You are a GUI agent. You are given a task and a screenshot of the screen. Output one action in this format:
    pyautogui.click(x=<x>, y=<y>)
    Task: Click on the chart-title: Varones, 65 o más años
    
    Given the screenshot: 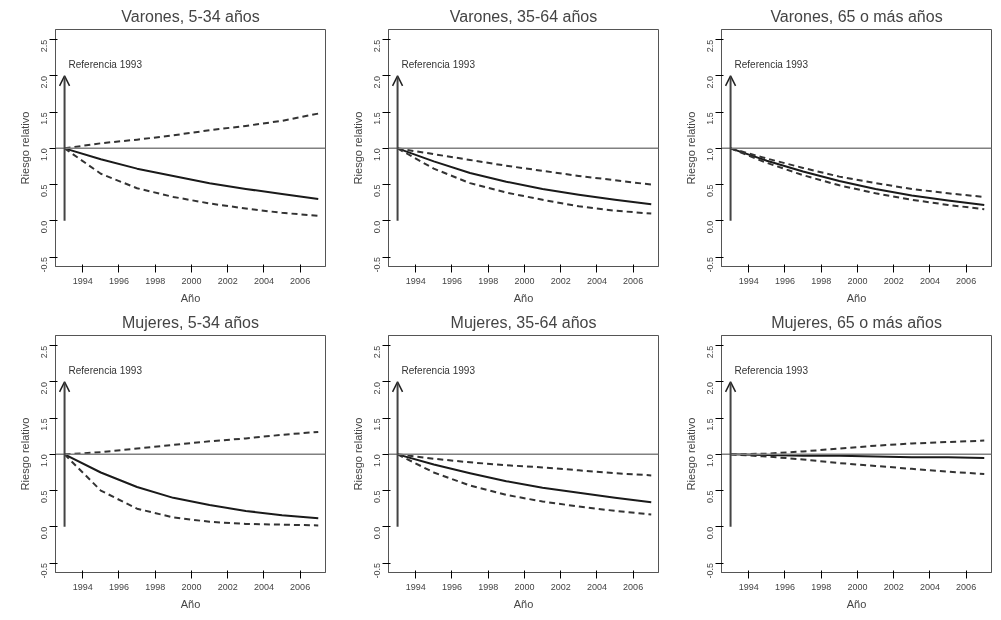 What is the action you would take?
    pyautogui.click(x=856, y=16)
    